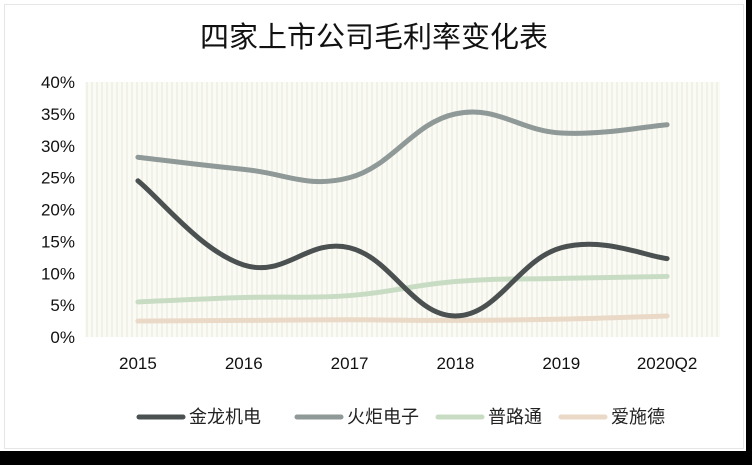 Image resolution: width=752 pixels, height=465 pixels. What do you see at coordinates (58, 178) in the screenshot?
I see `y-tick-label: 25%` at bounding box center [58, 178].